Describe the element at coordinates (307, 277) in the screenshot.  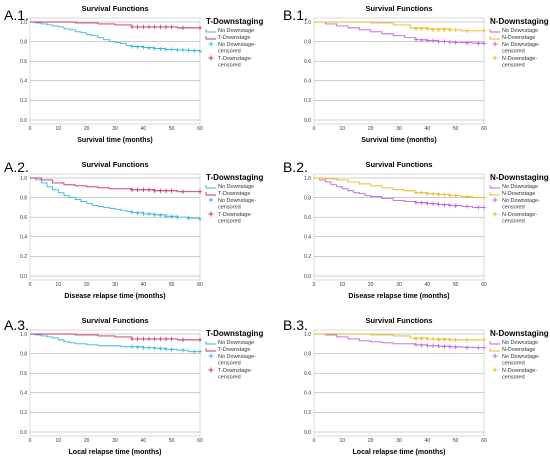
I see `y-tick-label: 0.0` at that location.